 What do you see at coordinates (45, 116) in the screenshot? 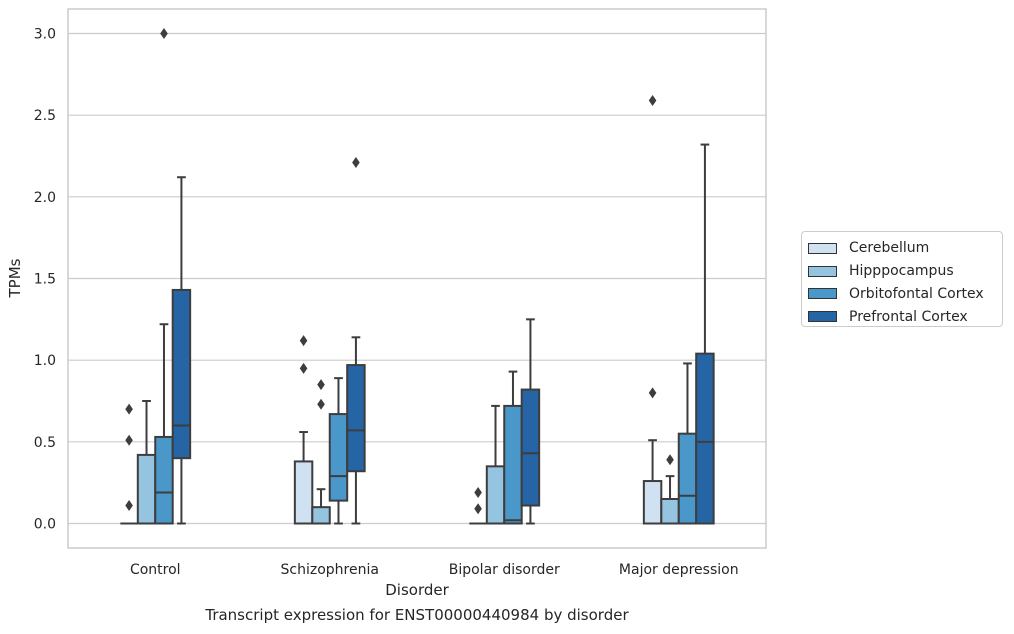
I see `y-tick-label: 2.5` at bounding box center [45, 116].